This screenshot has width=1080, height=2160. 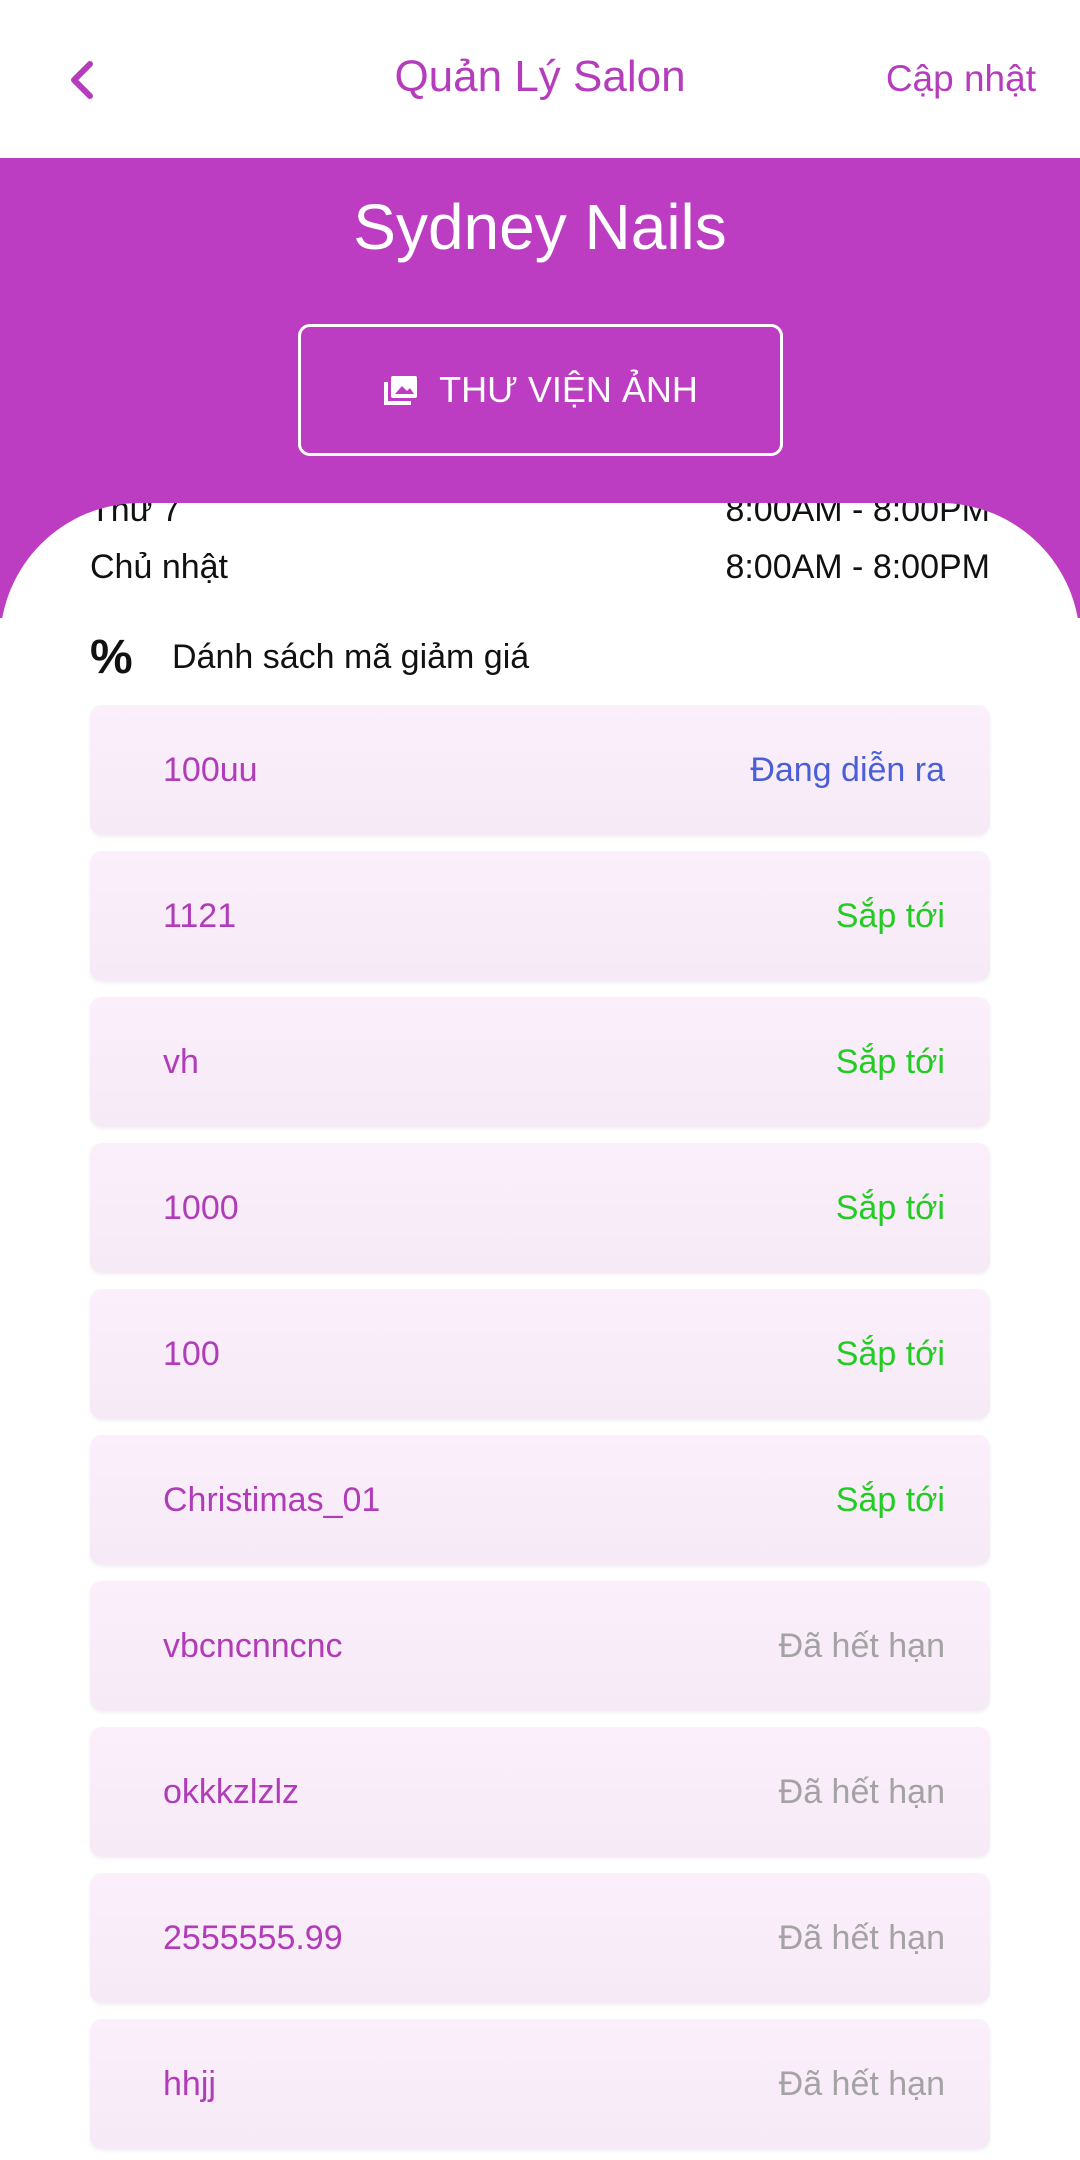 I want to click on hours-row: Chủ nhật 8:00AM - 8:00PM, so click(x=540, y=567).